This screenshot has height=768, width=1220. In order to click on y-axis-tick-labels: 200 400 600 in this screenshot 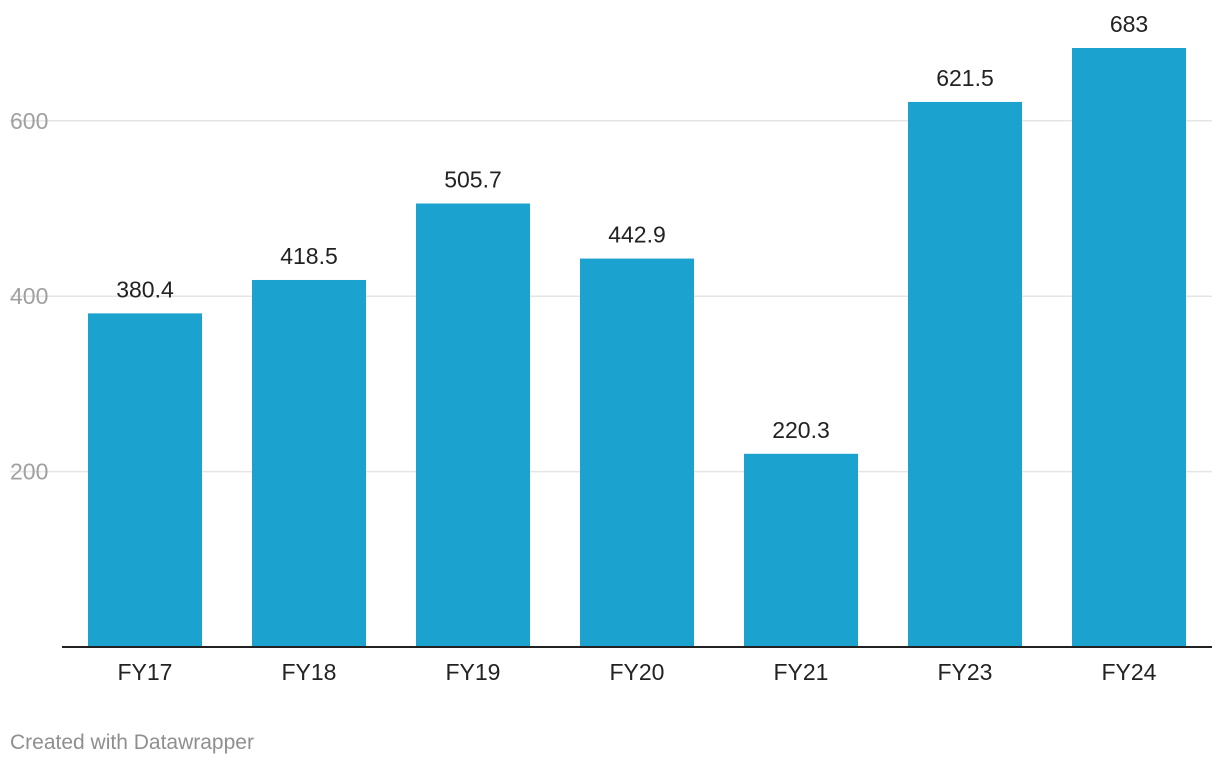, I will do `click(29, 296)`.